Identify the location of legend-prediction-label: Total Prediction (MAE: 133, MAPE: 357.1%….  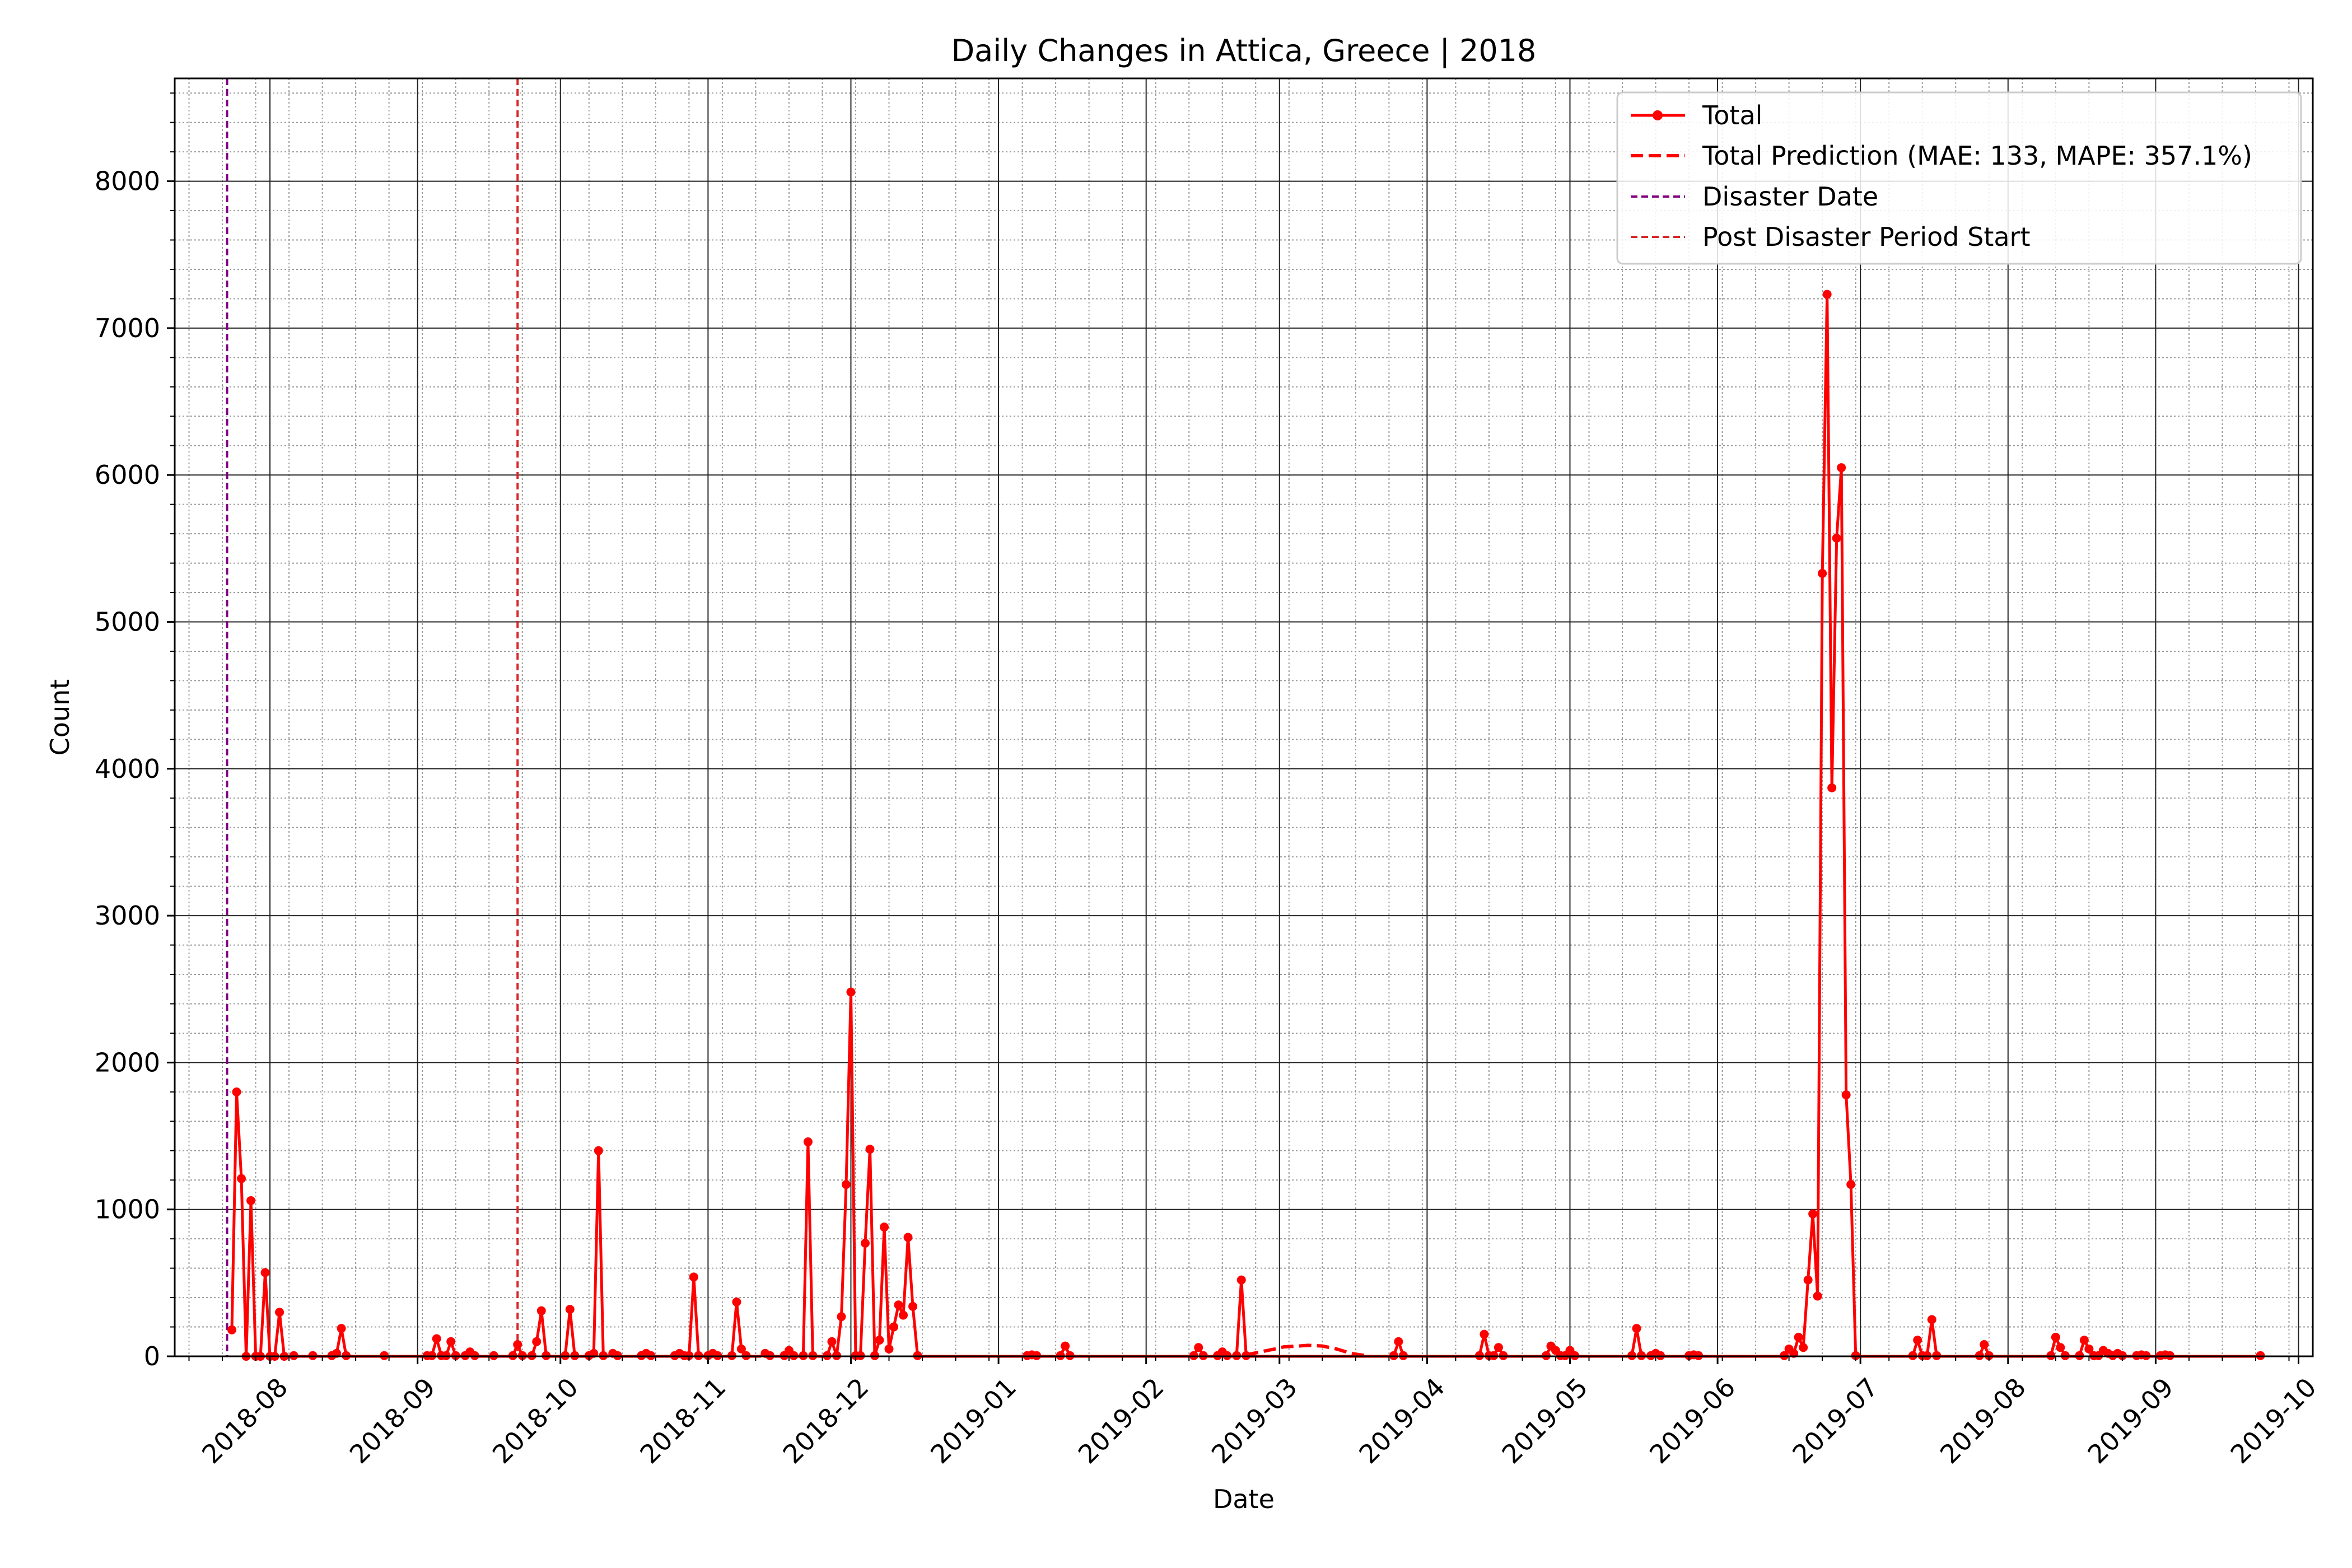
(1977, 156).